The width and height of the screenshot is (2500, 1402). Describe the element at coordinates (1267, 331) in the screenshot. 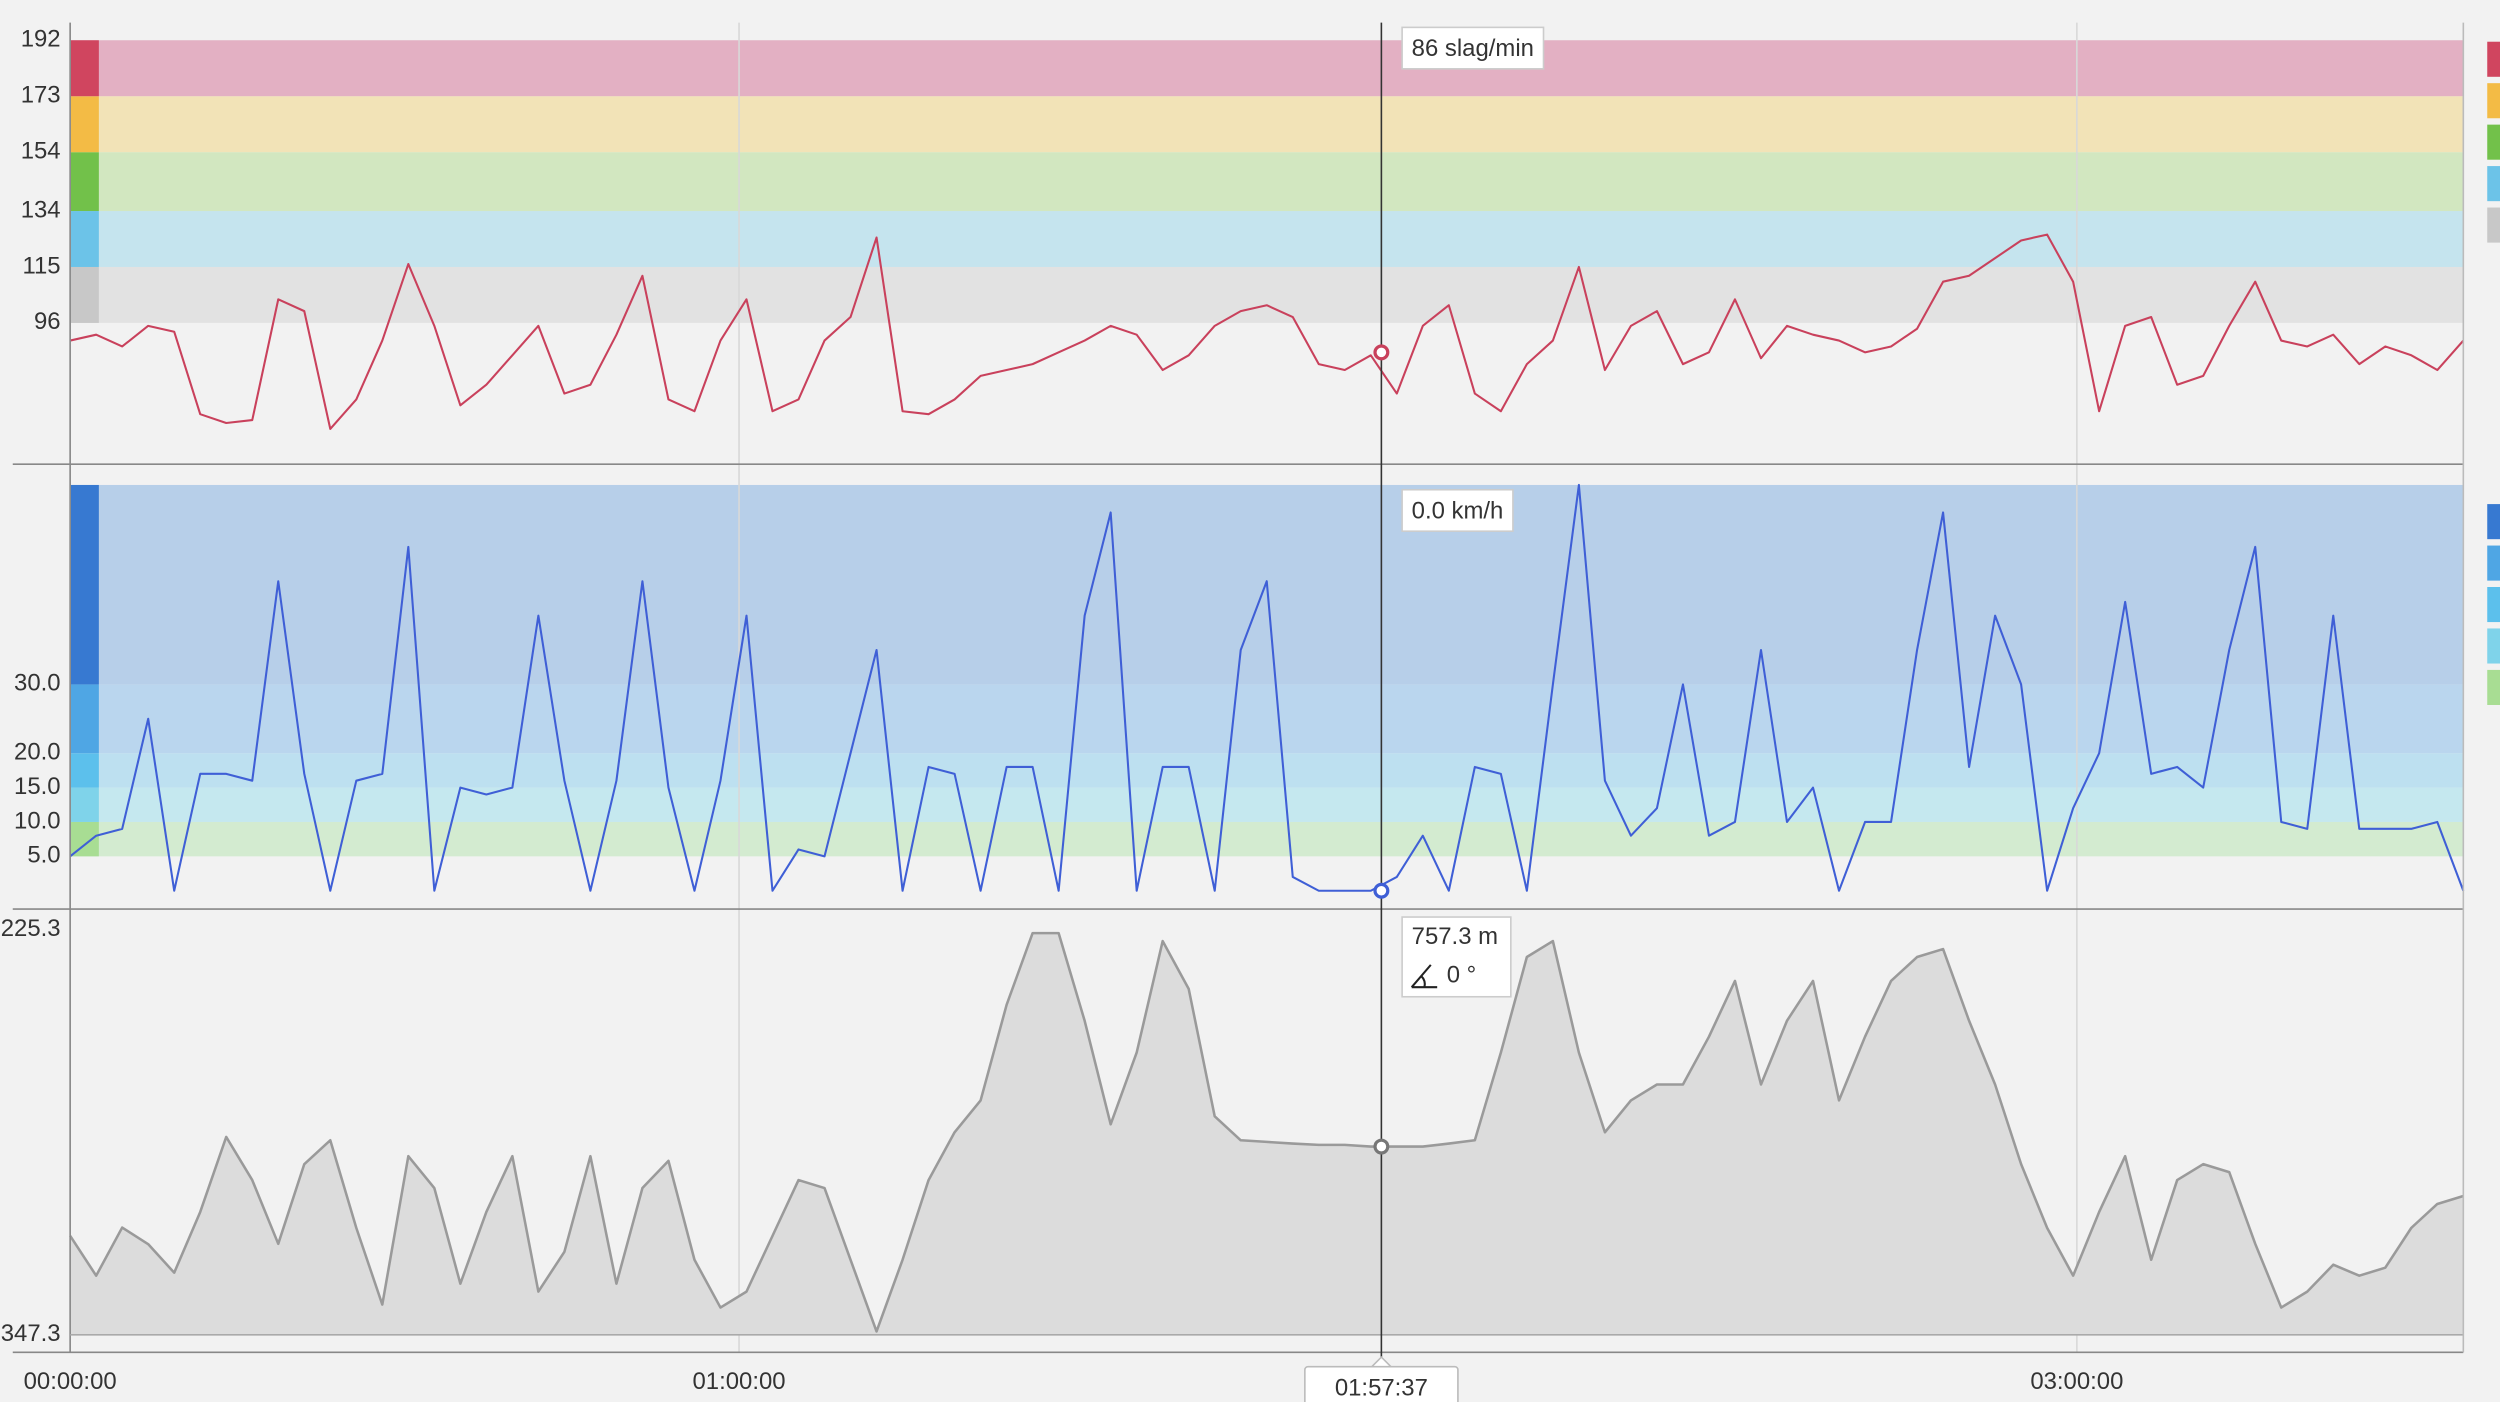

I see `series-line` at that location.